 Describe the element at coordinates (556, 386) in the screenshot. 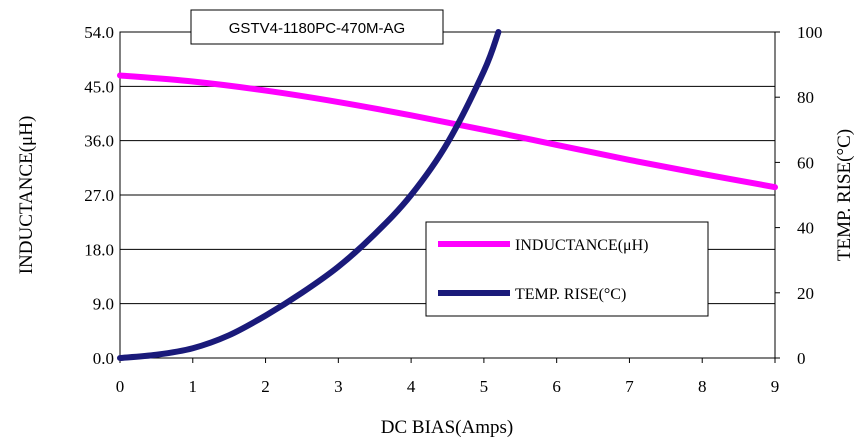

I see `x-tick-label: 6` at that location.